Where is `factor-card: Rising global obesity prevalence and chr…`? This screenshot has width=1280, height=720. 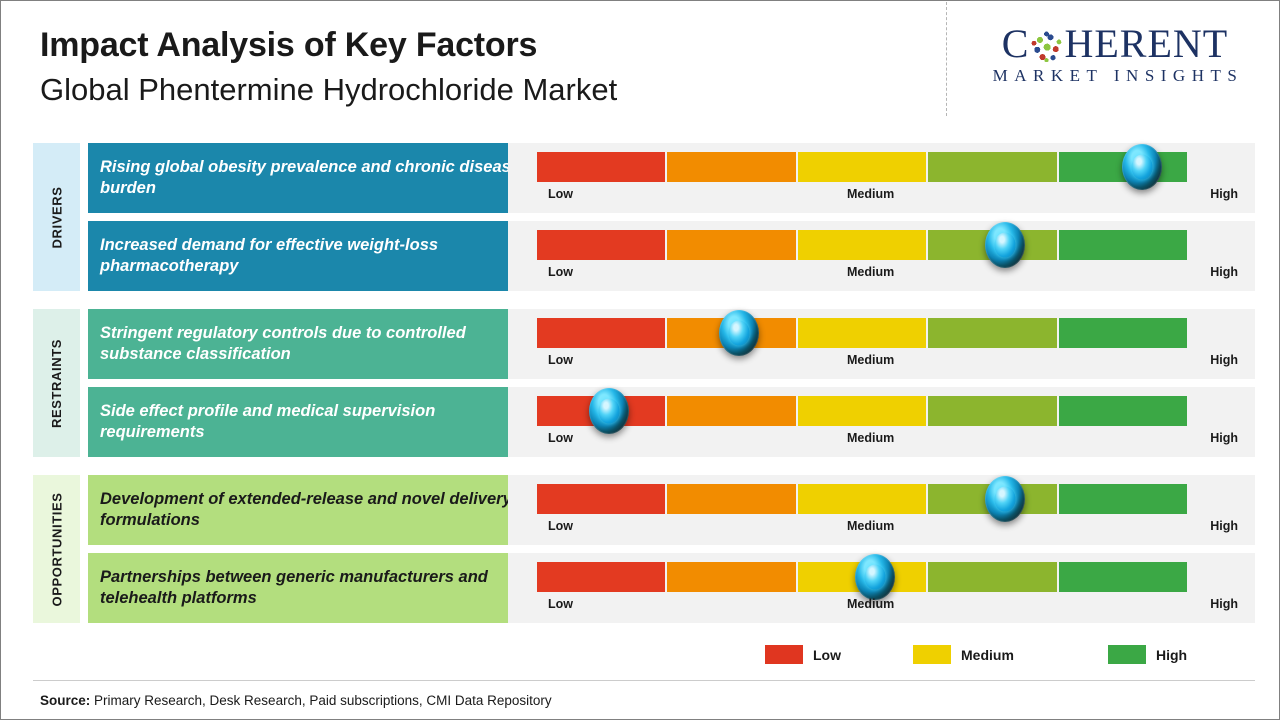 factor-card: Rising global obesity prevalence and chr… is located at coordinates (311, 178).